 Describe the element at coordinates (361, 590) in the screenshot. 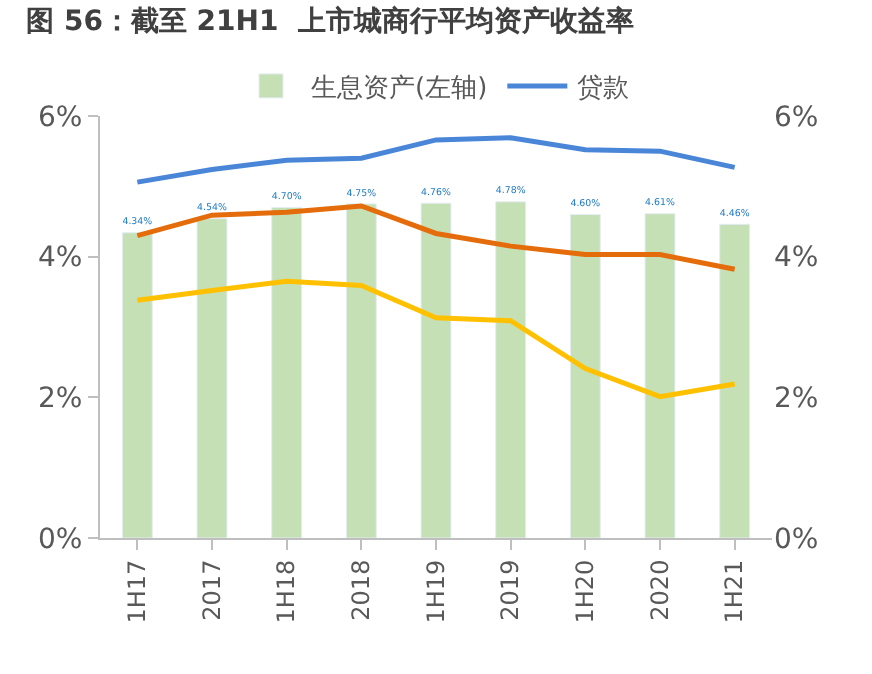

I see `x-tick-label: 2018` at that location.